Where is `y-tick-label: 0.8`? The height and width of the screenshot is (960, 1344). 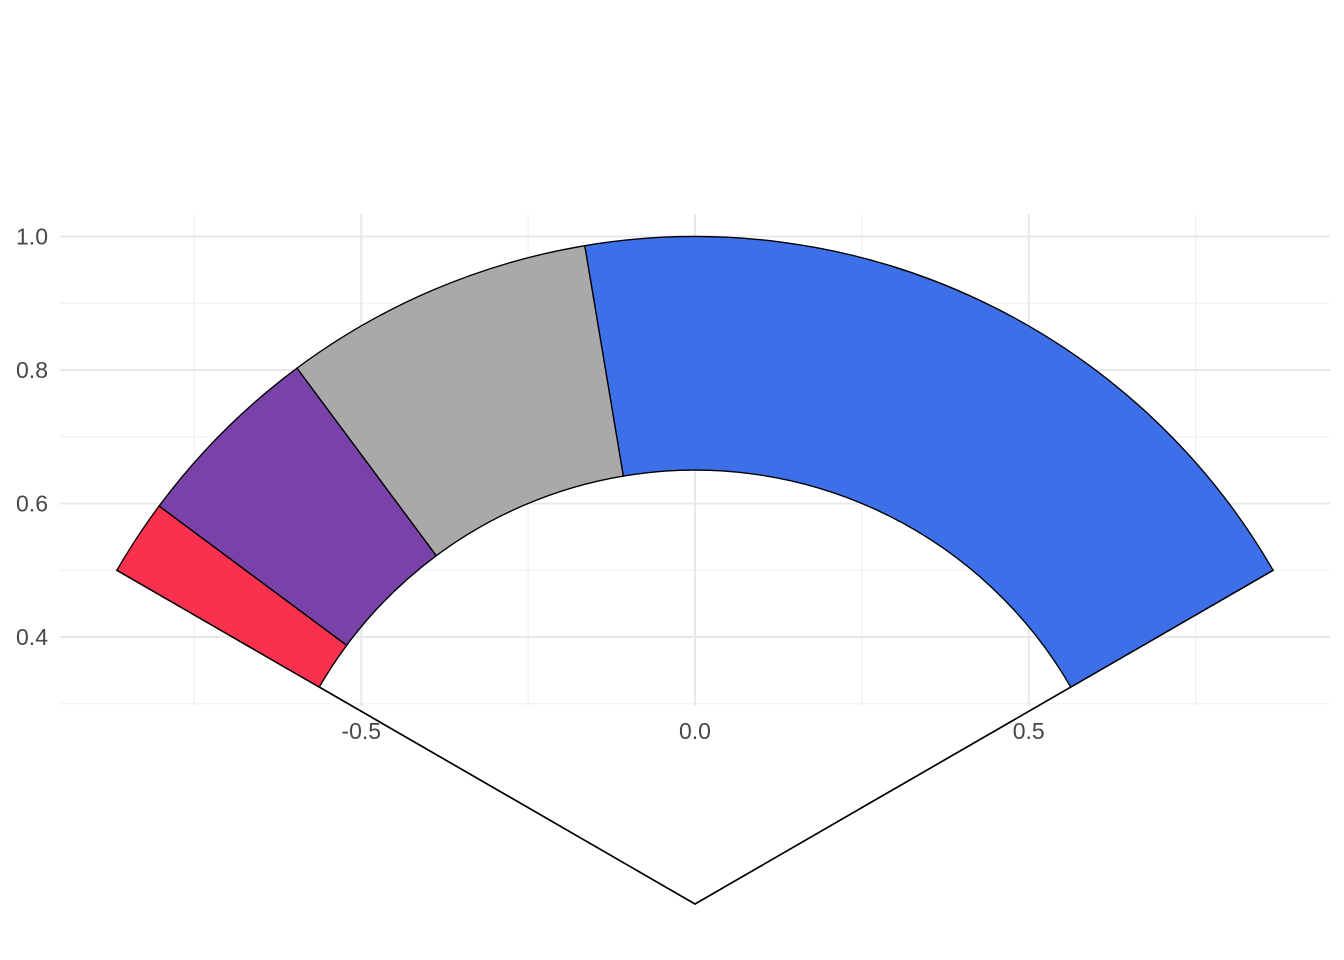 y-tick-label: 0.8 is located at coordinates (32, 370).